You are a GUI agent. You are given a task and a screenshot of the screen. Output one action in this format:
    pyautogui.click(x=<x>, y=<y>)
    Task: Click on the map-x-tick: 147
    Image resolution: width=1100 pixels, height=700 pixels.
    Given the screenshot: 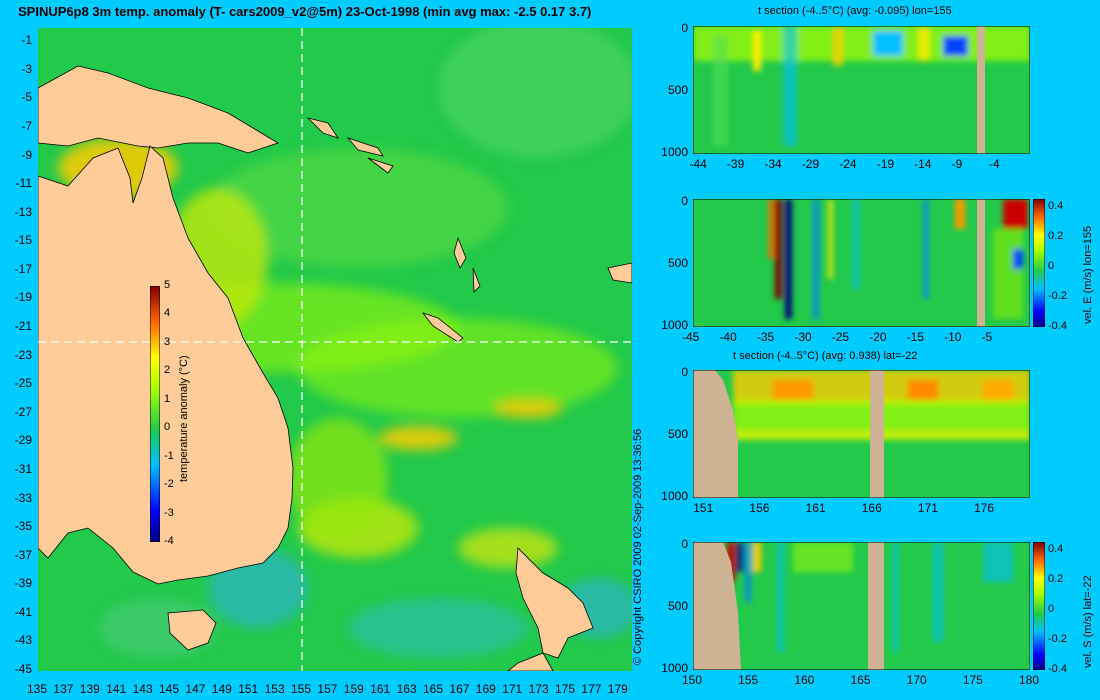 What is the action you would take?
    pyautogui.click(x=195, y=689)
    